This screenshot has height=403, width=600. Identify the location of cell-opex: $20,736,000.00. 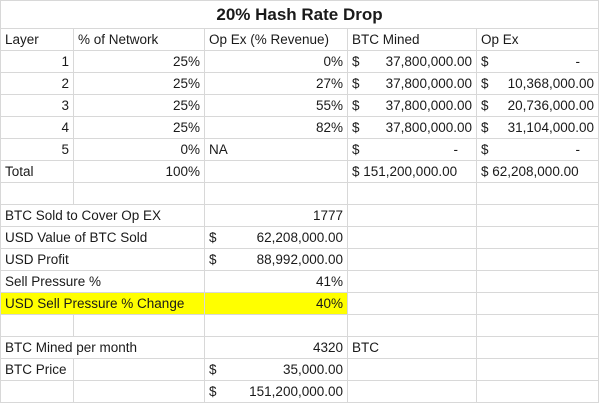
(537, 105).